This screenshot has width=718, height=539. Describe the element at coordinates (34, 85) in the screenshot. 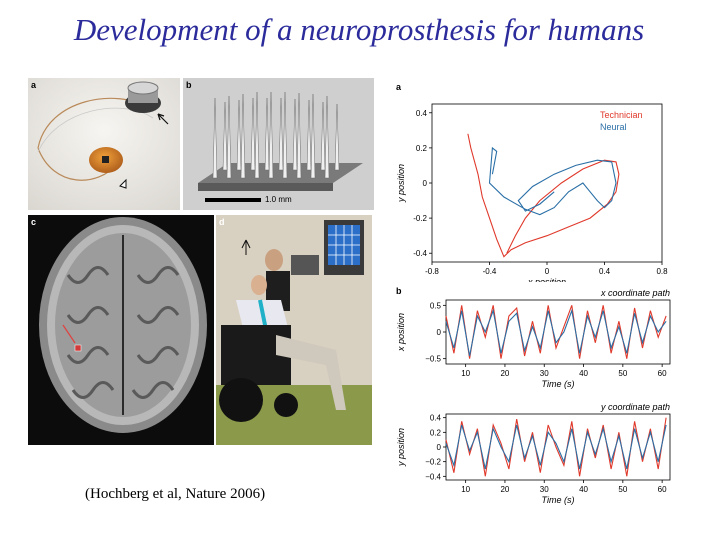

I see `panel-label-a: a` at that location.